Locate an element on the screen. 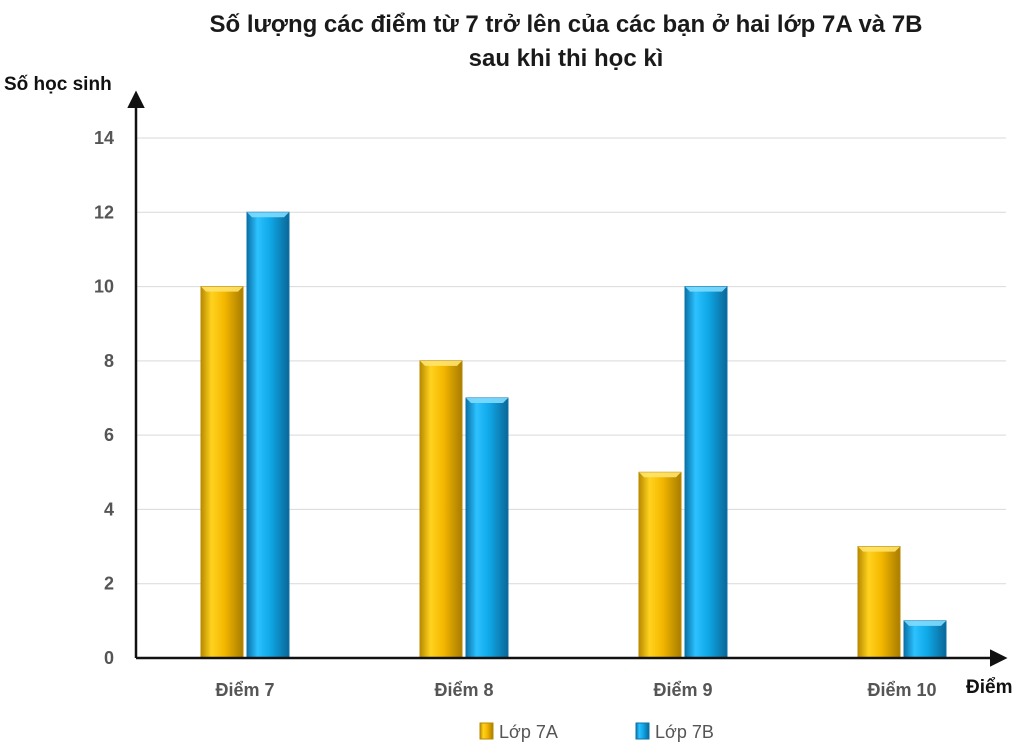 Image resolution: width=1024 pixels, height=750 pixels. y-tick-label: 8 is located at coordinates (109, 361).